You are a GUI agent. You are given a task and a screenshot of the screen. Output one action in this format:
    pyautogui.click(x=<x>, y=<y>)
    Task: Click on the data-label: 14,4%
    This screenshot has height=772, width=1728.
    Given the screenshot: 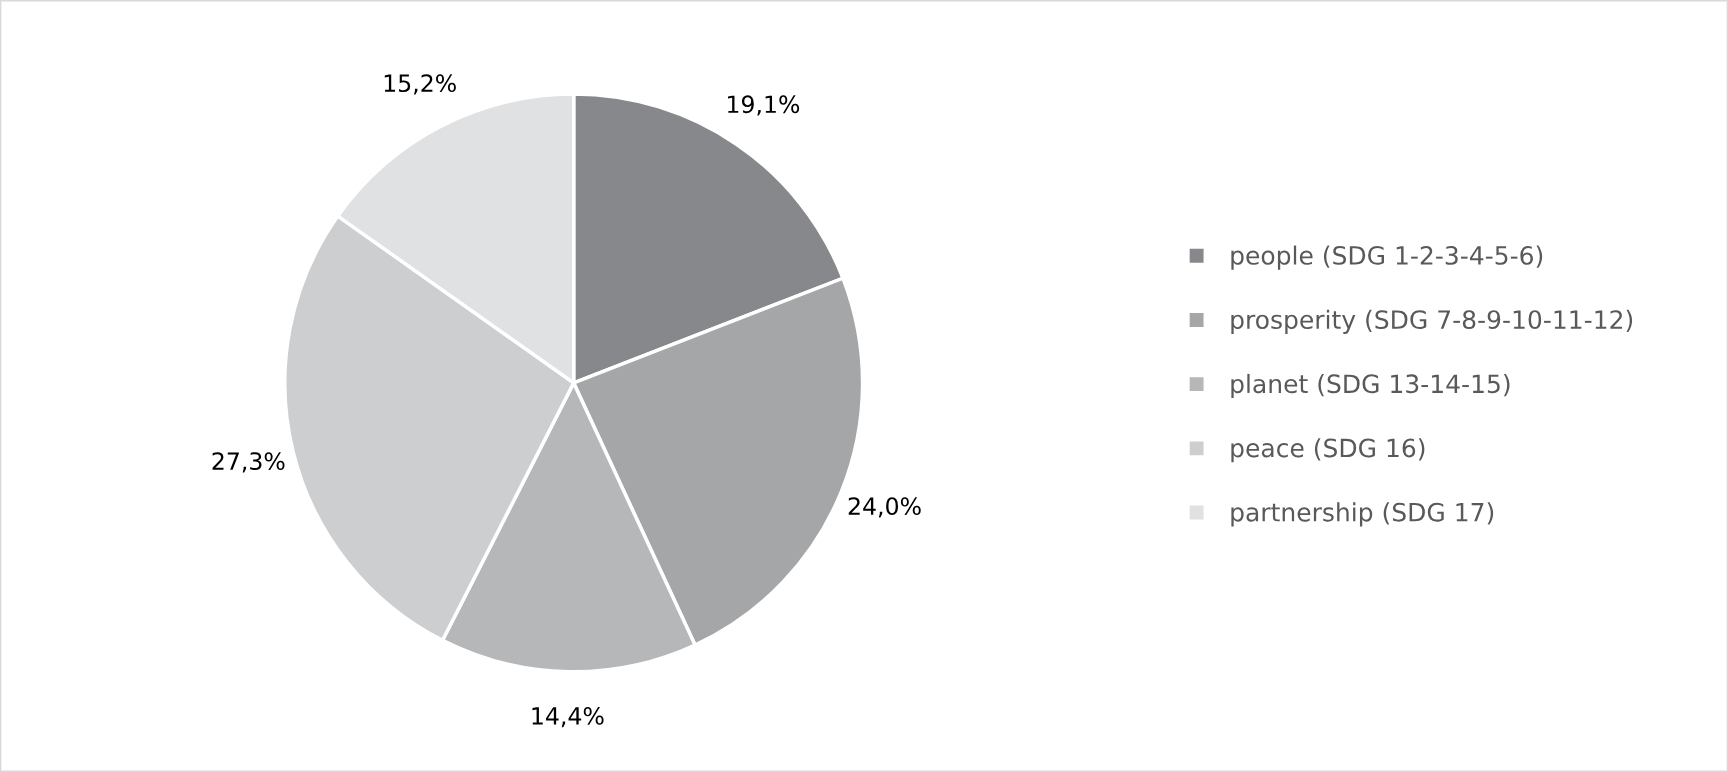 What is the action you would take?
    pyautogui.click(x=568, y=717)
    